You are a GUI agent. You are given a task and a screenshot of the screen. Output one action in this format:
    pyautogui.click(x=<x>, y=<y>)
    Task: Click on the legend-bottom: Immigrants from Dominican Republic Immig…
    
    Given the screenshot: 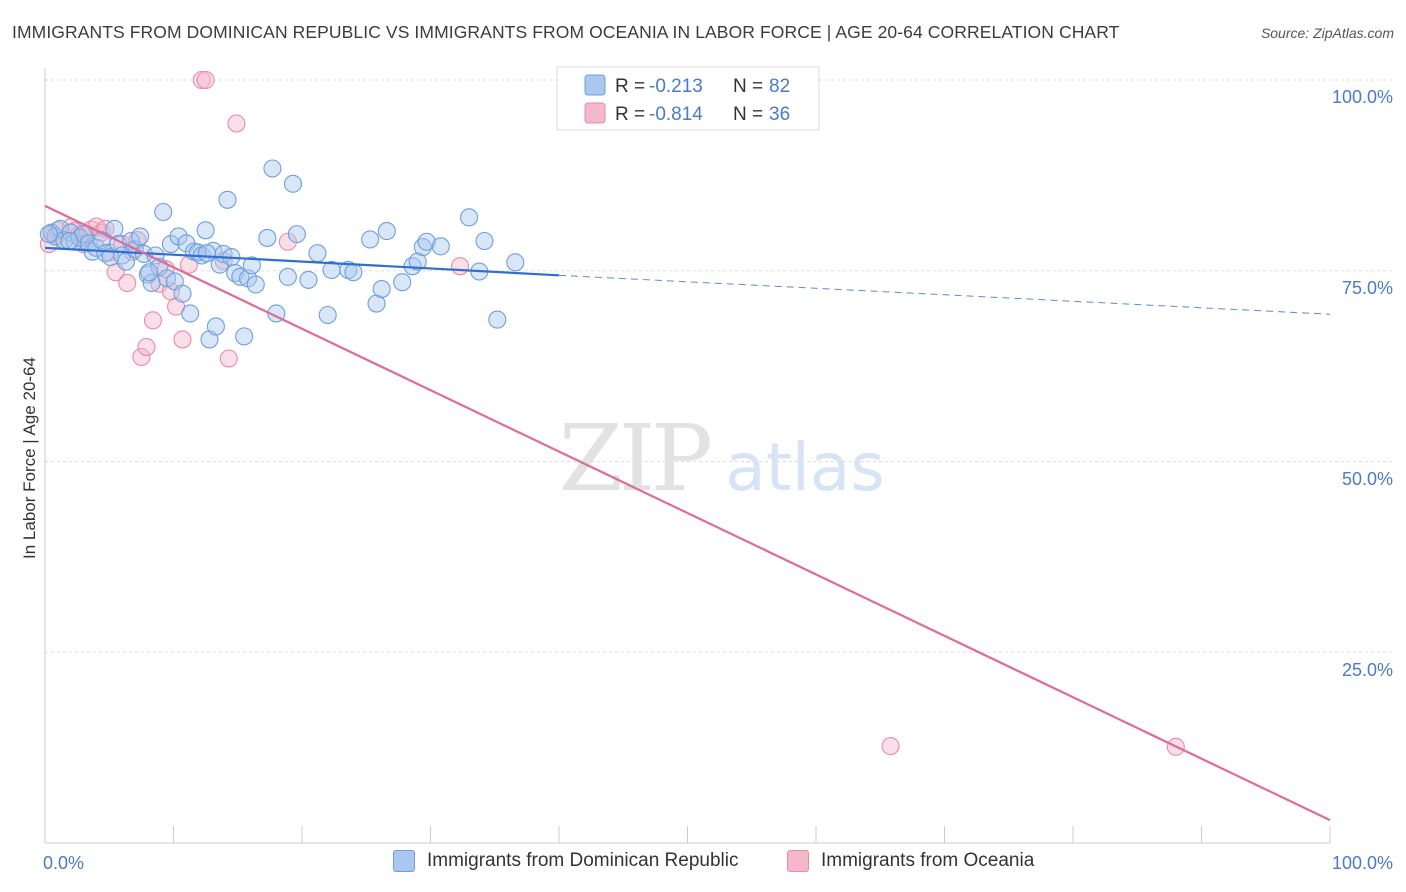 What is the action you would take?
    pyautogui.click(x=703, y=865)
    